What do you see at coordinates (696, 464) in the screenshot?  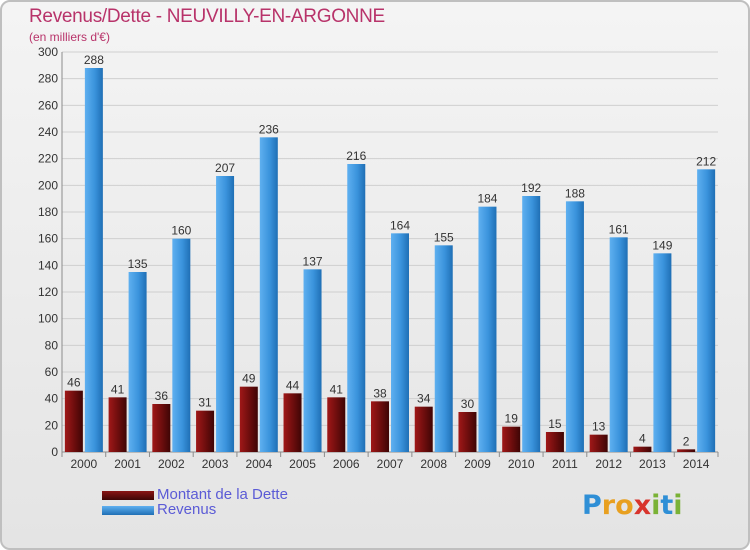 I see `x-tick-label: 2014` at bounding box center [696, 464].